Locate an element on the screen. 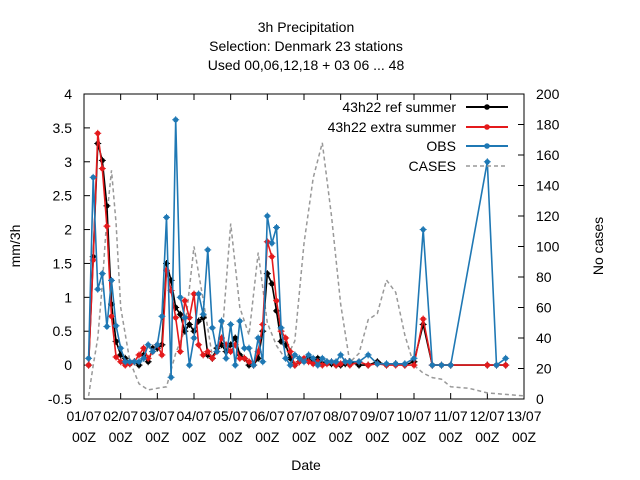 The width and height of the screenshot is (640, 480). y-tick-label: 4 is located at coordinates (68, 94).